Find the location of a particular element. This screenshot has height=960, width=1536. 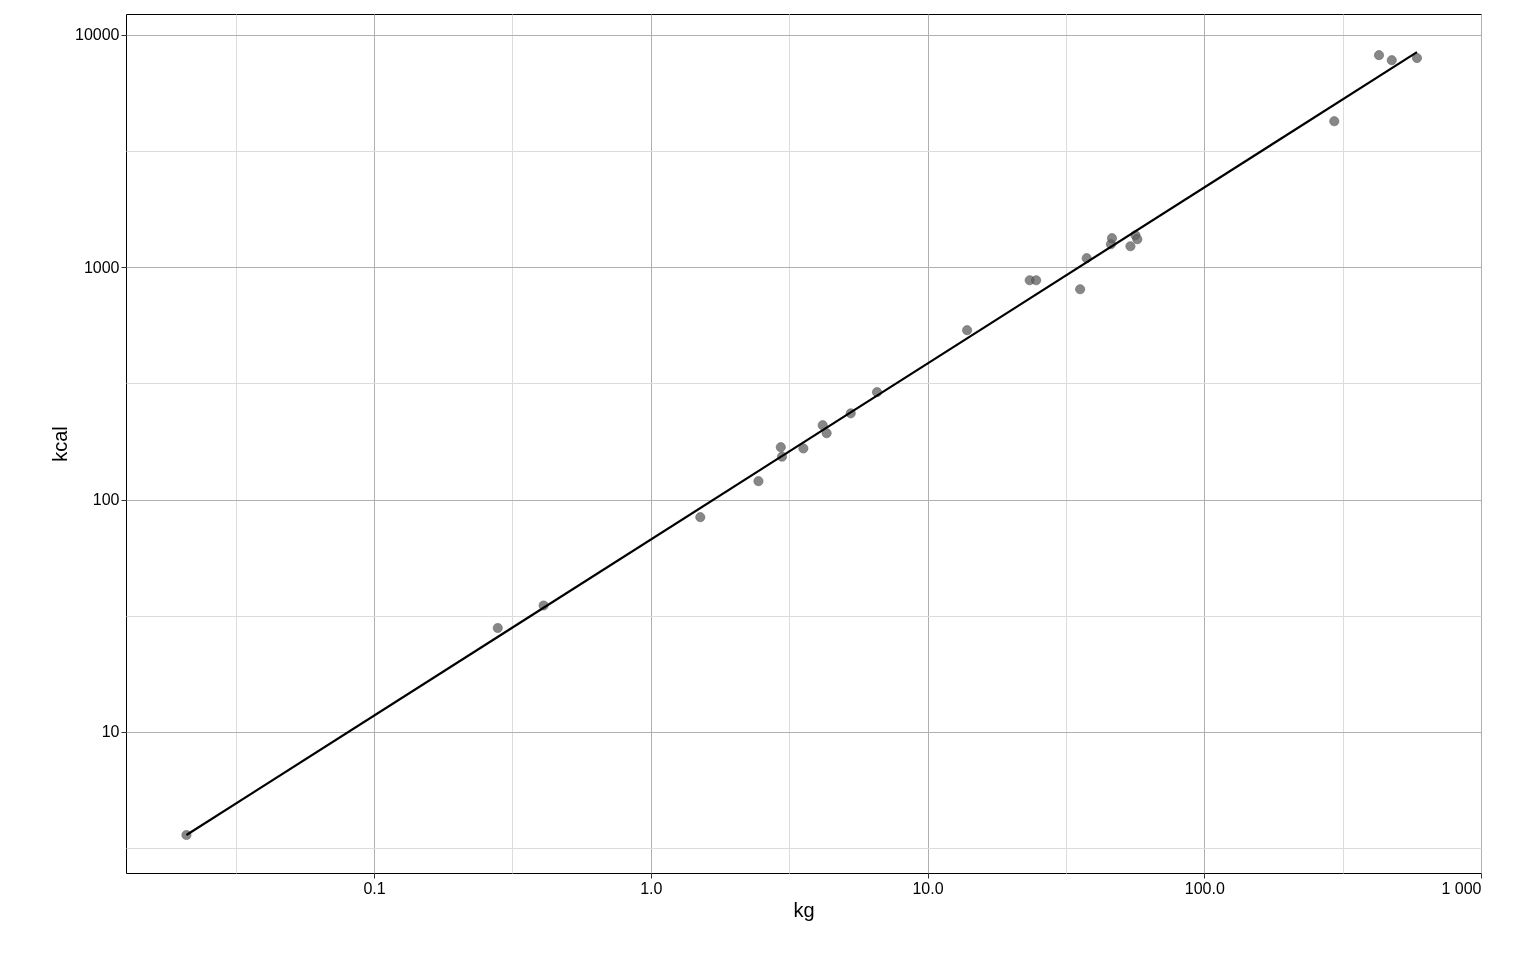

y-axis-title: kcal is located at coordinates (60, 444).